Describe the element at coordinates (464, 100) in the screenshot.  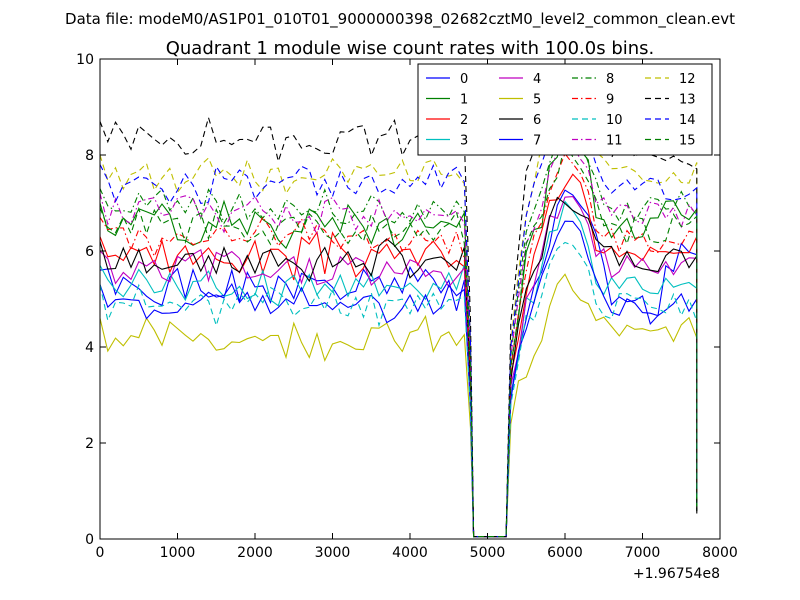
I see `legend-label: 1` at that location.